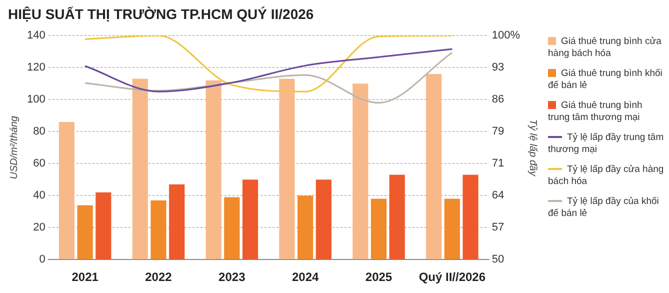 The image size is (669, 293). Describe the element at coordinates (14, 147) in the screenshot. I see `y-axis-title: USD/m²/tháng` at that location.